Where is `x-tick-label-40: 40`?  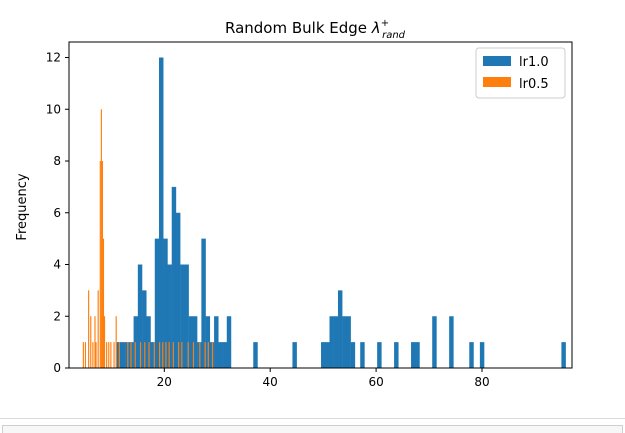
x-tick-label-40: 40 is located at coordinates (270, 382).